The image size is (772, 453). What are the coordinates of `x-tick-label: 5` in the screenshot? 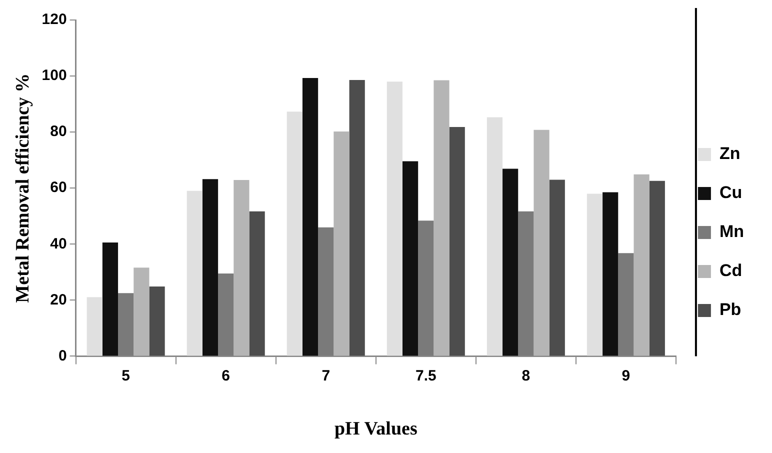 It's located at (126, 375).